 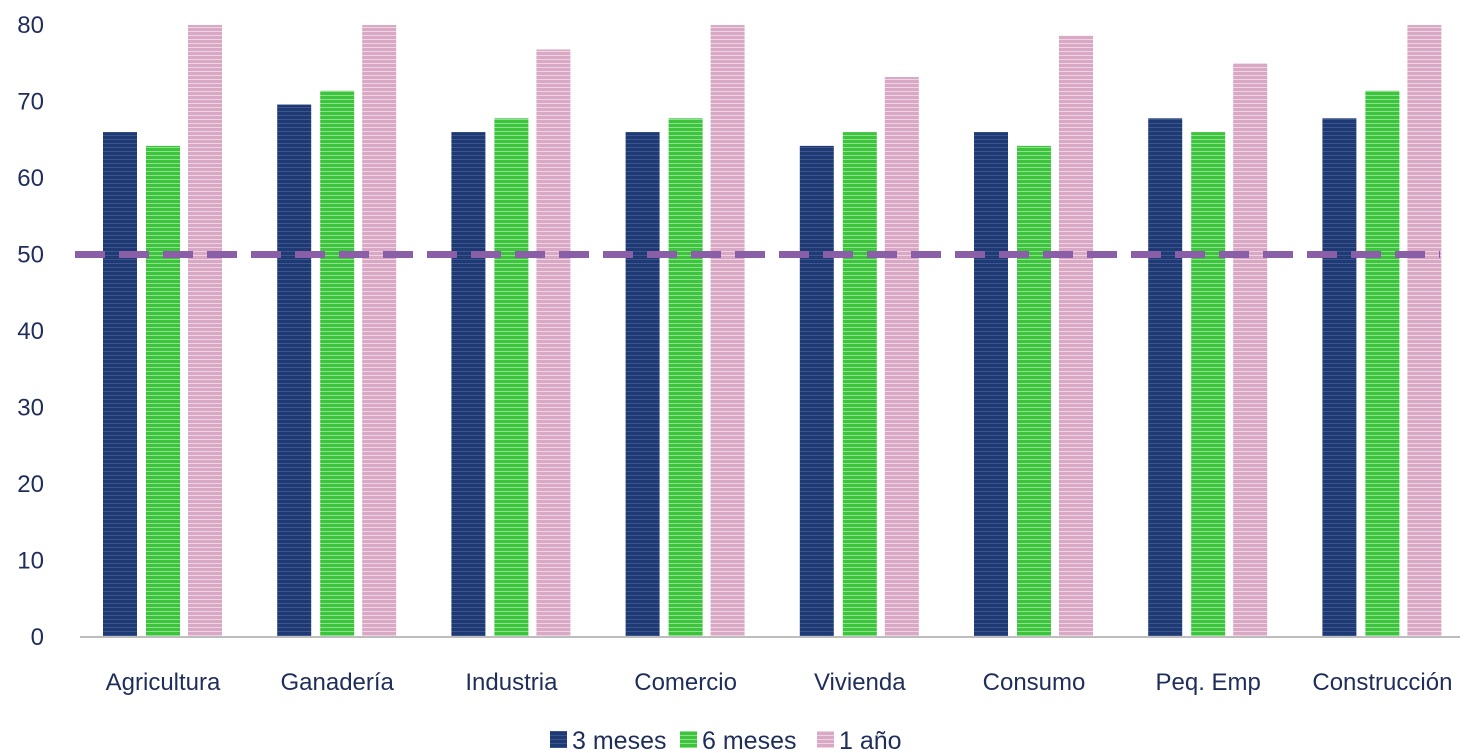 What do you see at coordinates (1208, 682) in the screenshot?
I see `x-tick-label: Peq. Emp` at bounding box center [1208, 682].